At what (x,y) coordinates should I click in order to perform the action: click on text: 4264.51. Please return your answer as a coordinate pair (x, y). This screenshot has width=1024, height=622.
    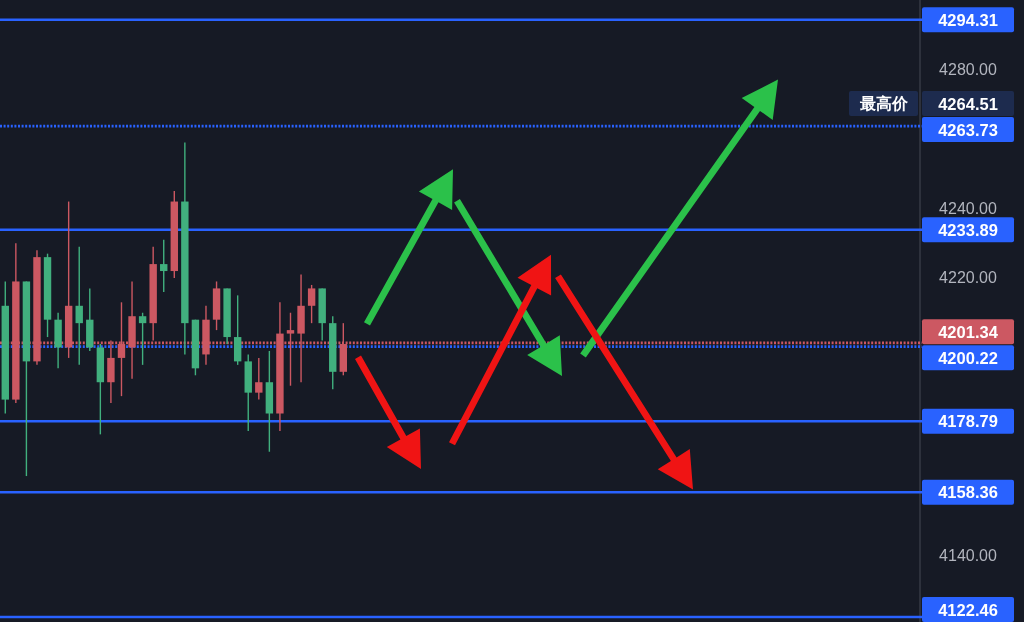
    Looking at the image, I should click on (968, 103).